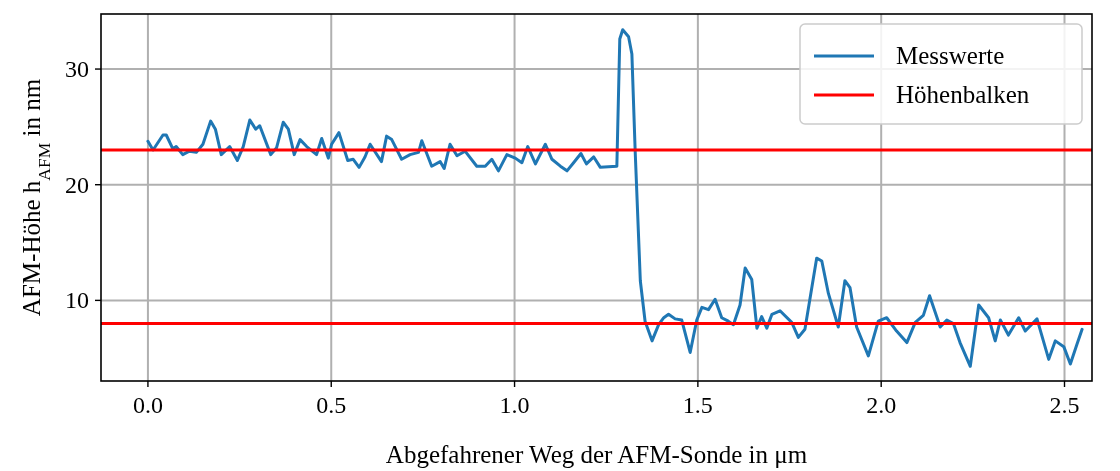 Image resolution: width=1120 pixels, height=471 pixels. Describe the element at coordinates (77, 184) in the screenshot. I see `y-tick-label: 20` at that location.